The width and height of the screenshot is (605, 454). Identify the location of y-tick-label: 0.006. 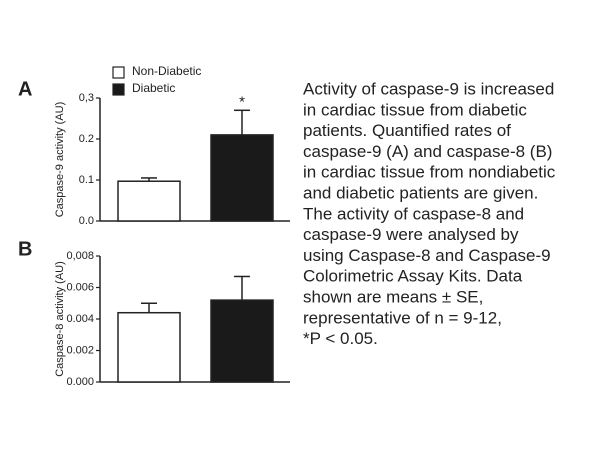
(80, 287).